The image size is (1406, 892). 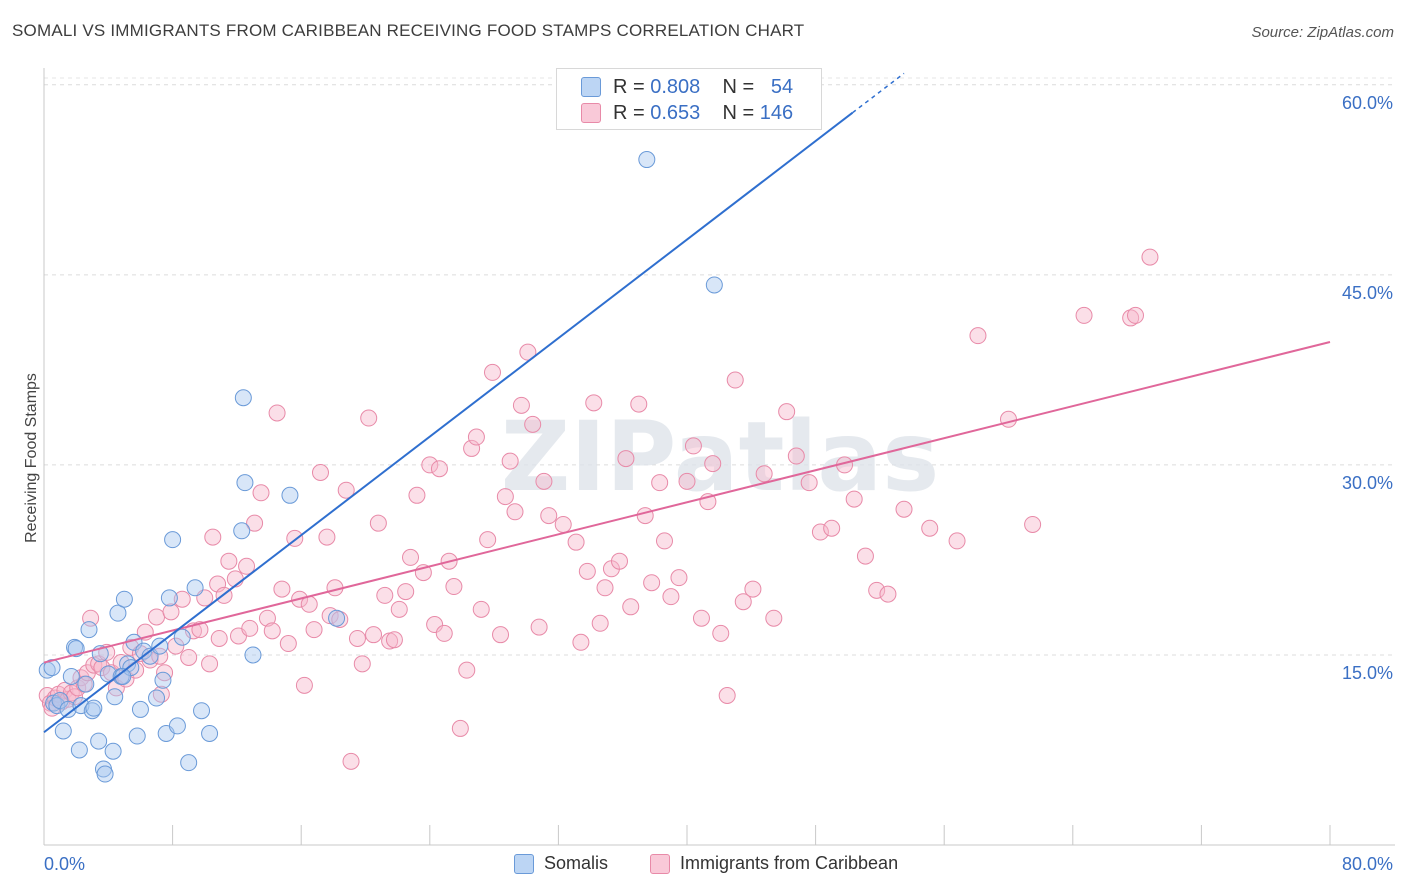 What do you see at coordinates (675, 87) in the screenshot?
I see `legend-r-value: 0.808` at bounding box center [675, 87].